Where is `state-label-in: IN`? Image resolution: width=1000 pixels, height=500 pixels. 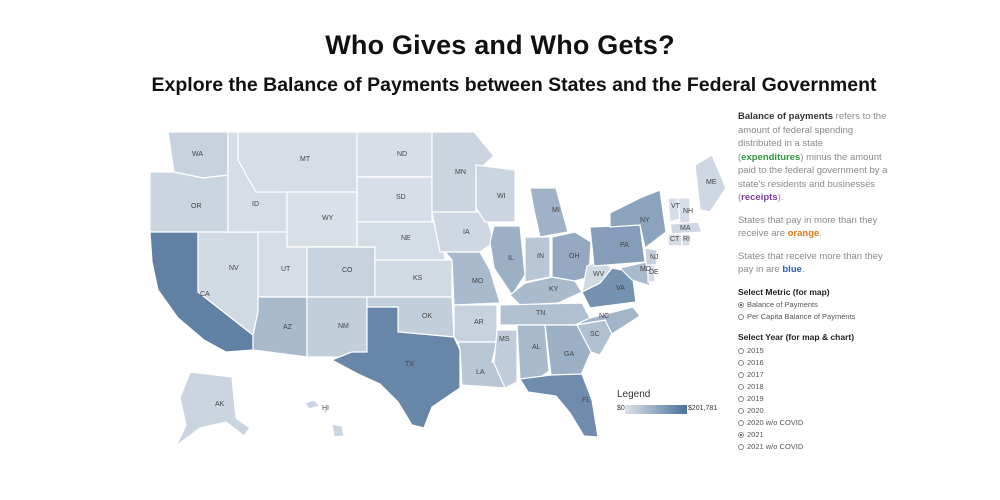 state-label-in: IN is located at coordinates (540, 256).